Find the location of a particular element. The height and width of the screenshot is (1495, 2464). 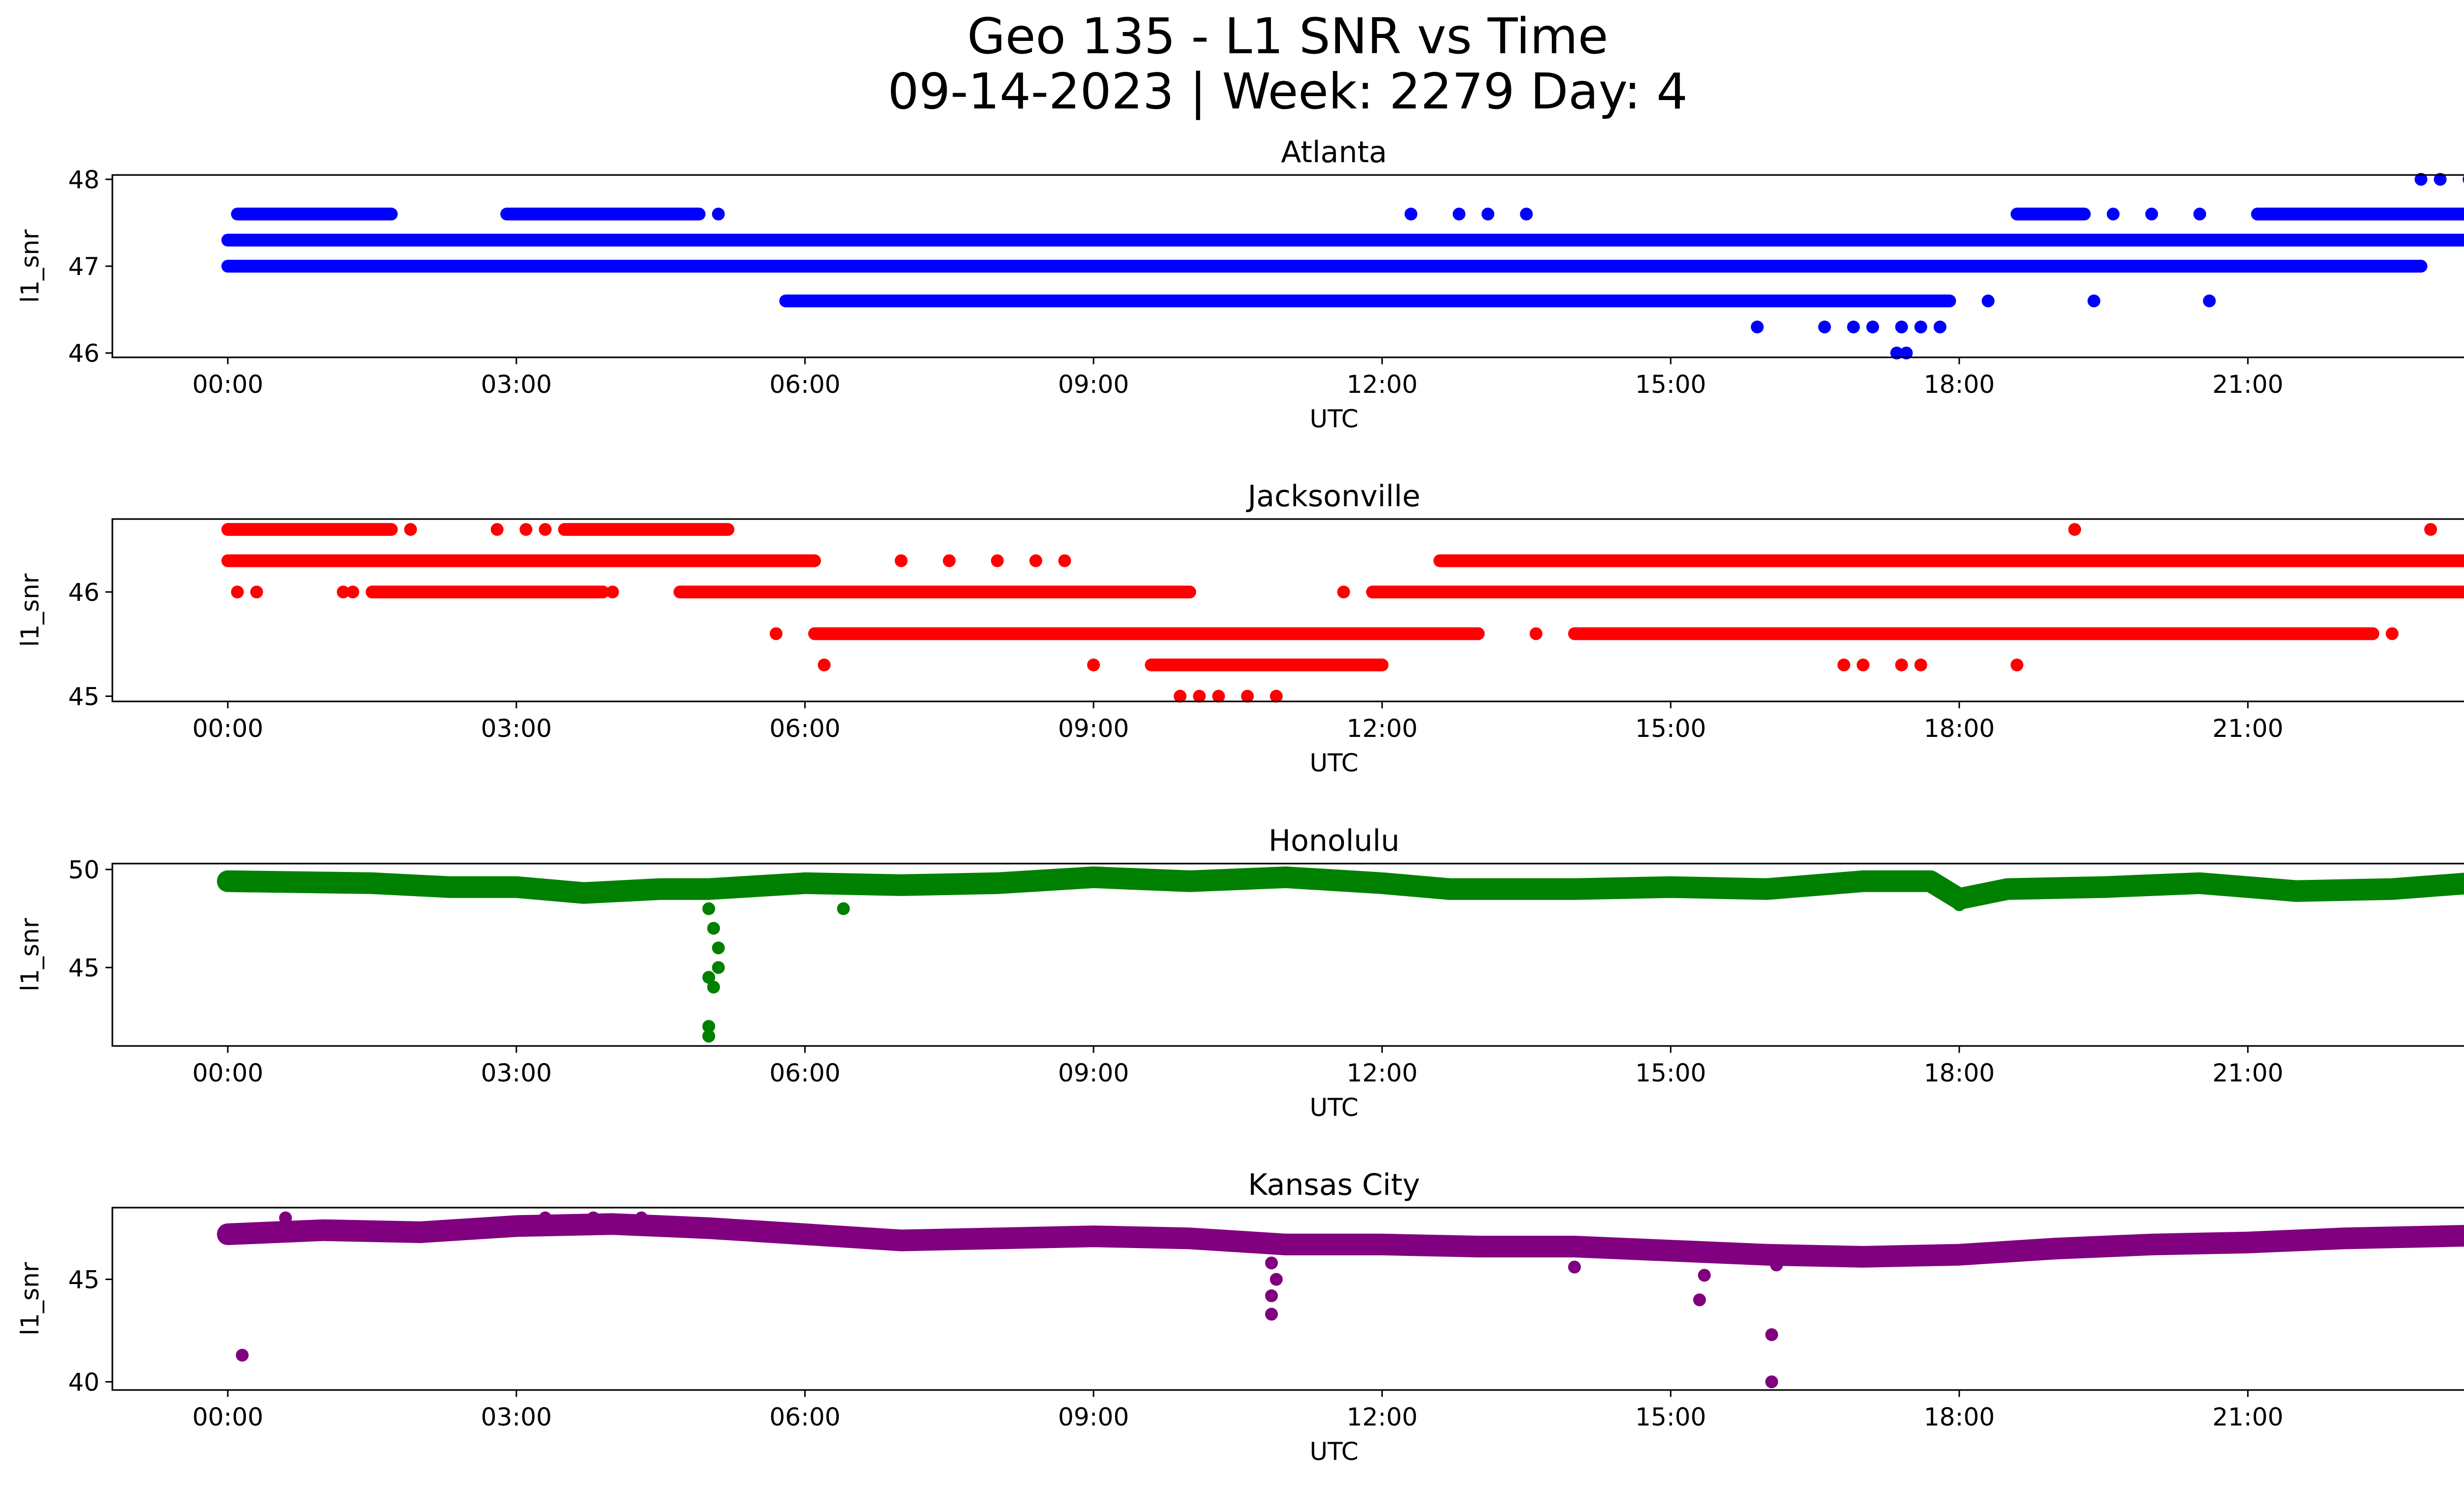

x-tick-label: 21:00 is located at coordinates (2247, 1073).